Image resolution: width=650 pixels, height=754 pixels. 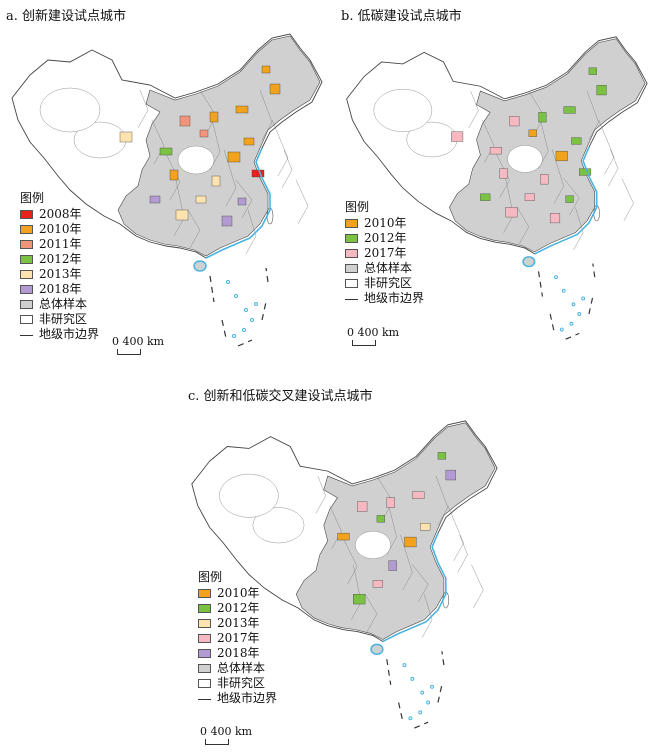 What do you see at coordinates (237, 623) in the screenshot?
I see `legend-item: 2013年` at bounding box center [237, 623].